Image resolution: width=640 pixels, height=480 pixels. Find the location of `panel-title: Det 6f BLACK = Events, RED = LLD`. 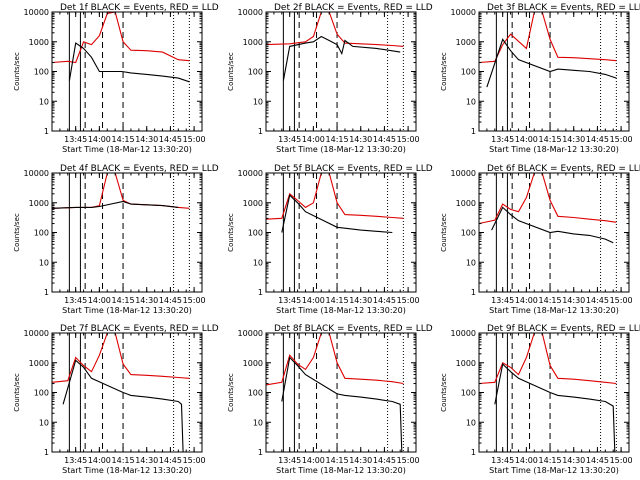

panel-title: Det 6f BLACK = Events, RED = LLD is located at coordinates (563, 169).